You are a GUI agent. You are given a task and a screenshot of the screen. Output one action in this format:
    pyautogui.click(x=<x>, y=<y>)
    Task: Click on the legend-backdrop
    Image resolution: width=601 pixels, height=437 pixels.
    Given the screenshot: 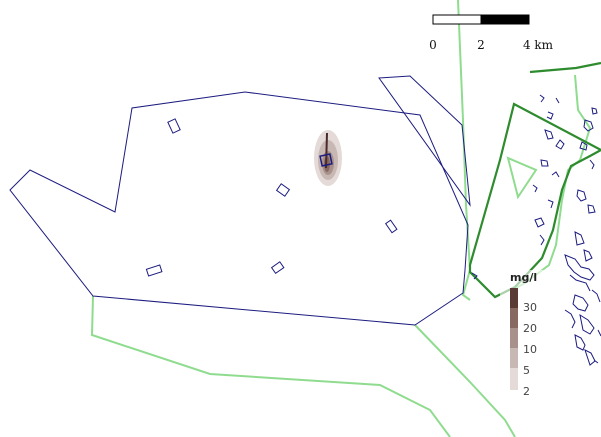 What is the action you would take?
    pyautogui.click(x=525, y=335)
    